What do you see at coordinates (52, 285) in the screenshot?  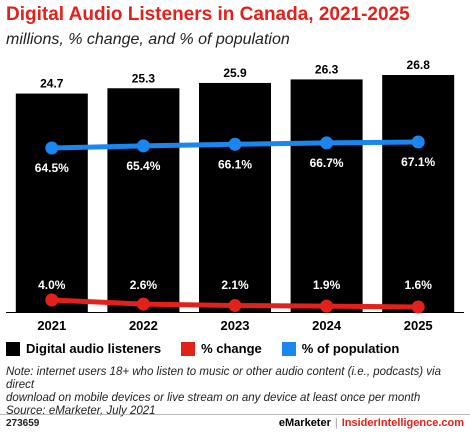 I see `change-label-2021: 4.0%` at bounding box center [52, 285].